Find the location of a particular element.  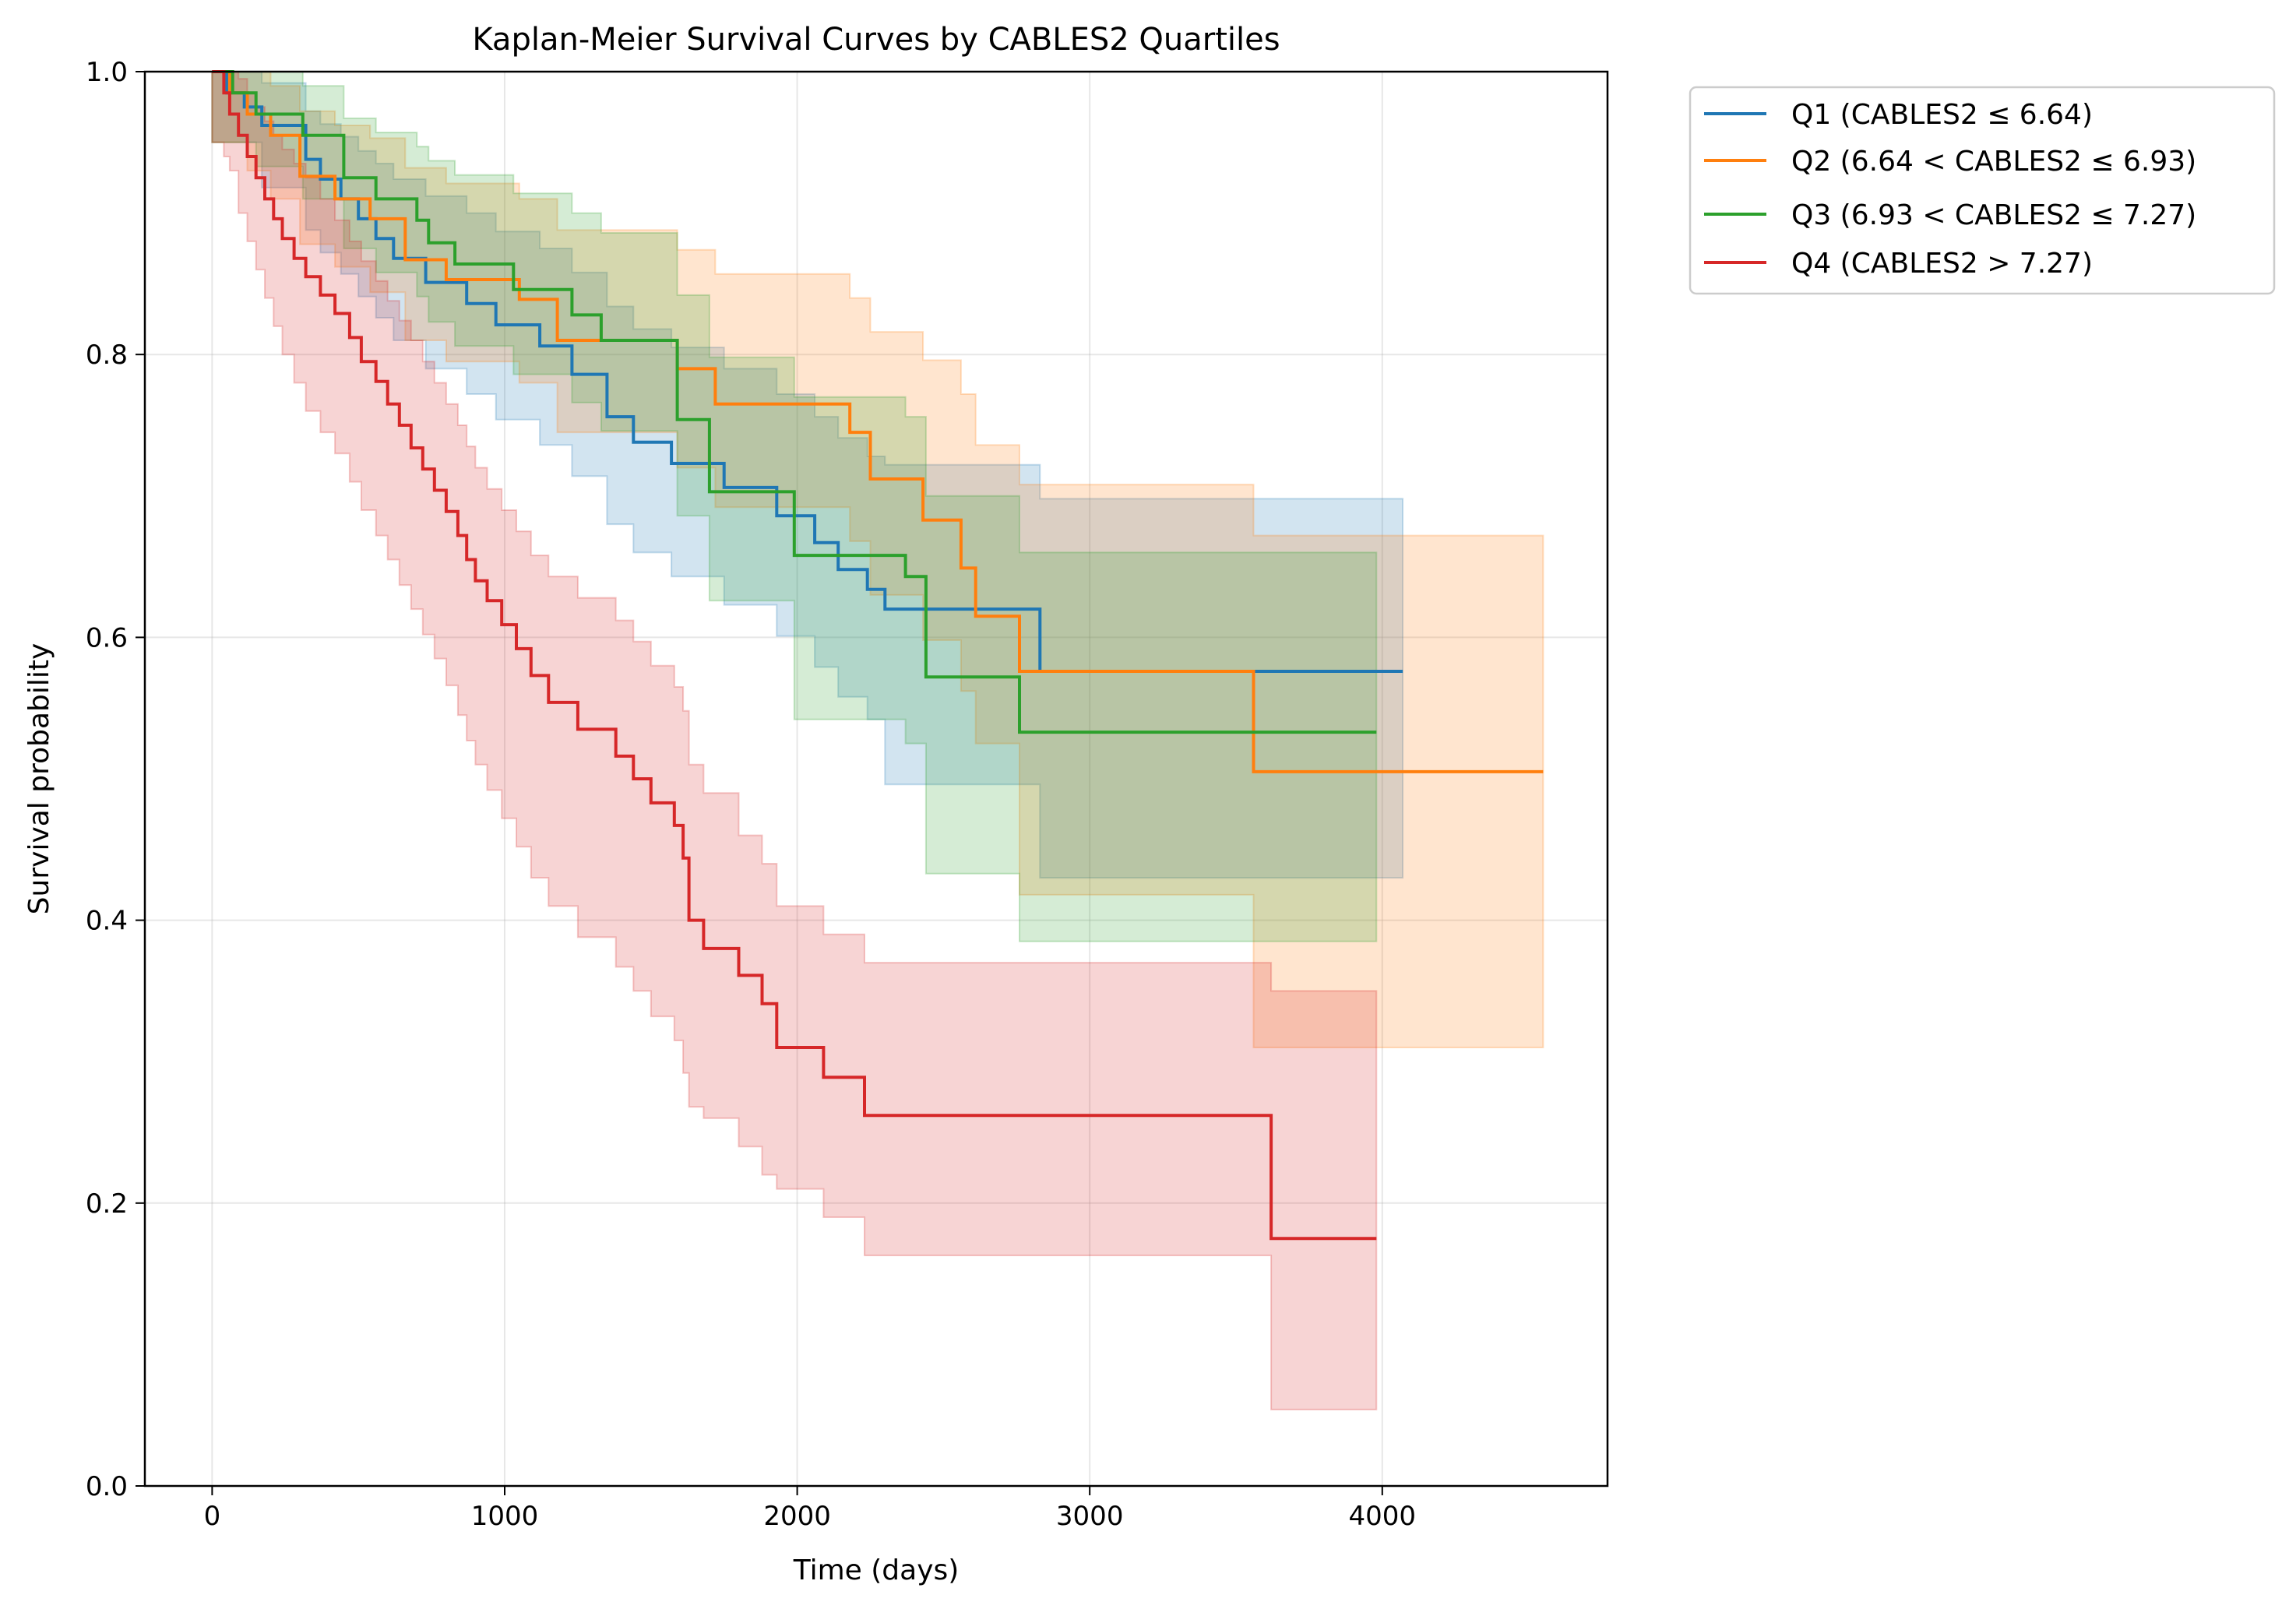

x-axis-ticks: 0 1000 2000 3000 4000 is located at coordinates (810, 1509).